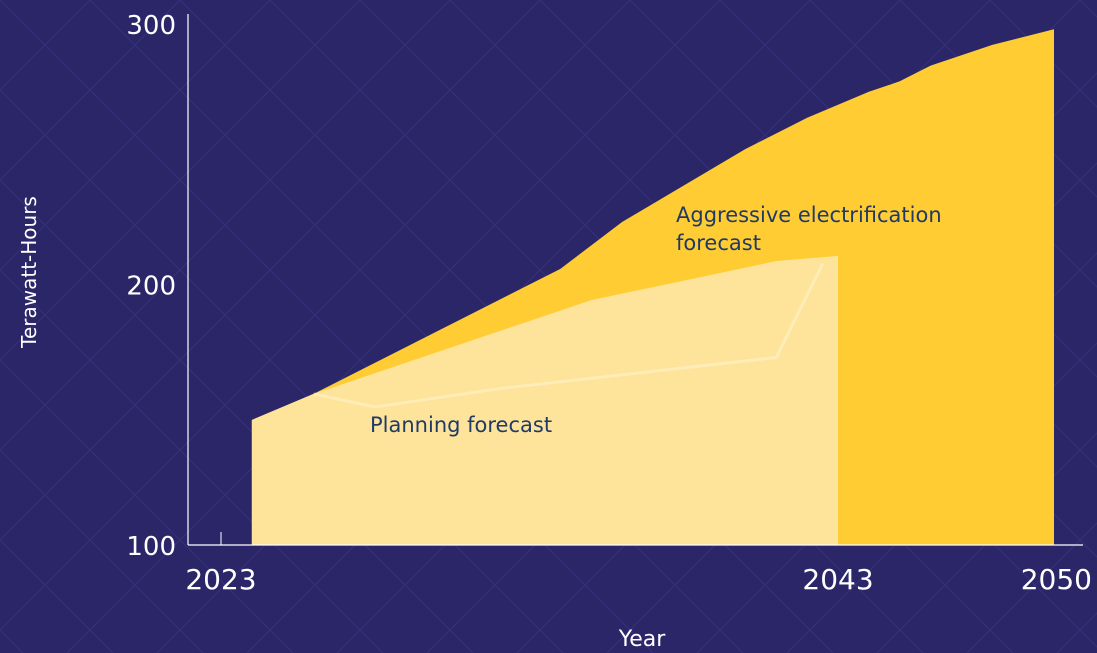 The image size is (1097, 653). Describe the element at coordinates (151, 287) in the screenshot. I see `y-tick-label: 200` at that location.